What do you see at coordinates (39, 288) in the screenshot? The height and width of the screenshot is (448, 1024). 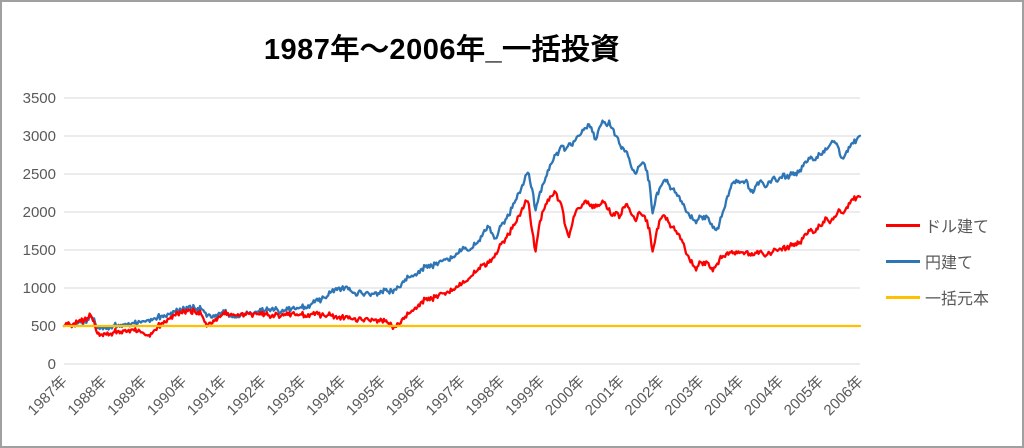 I see `y-tick-label: 1000` at bounding box center [39, 288].